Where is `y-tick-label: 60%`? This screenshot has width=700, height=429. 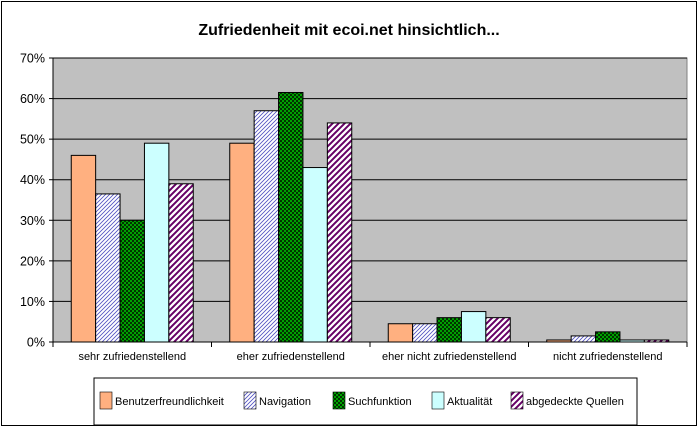
y-tick-label: 60% is located at coordinates (32, 99).